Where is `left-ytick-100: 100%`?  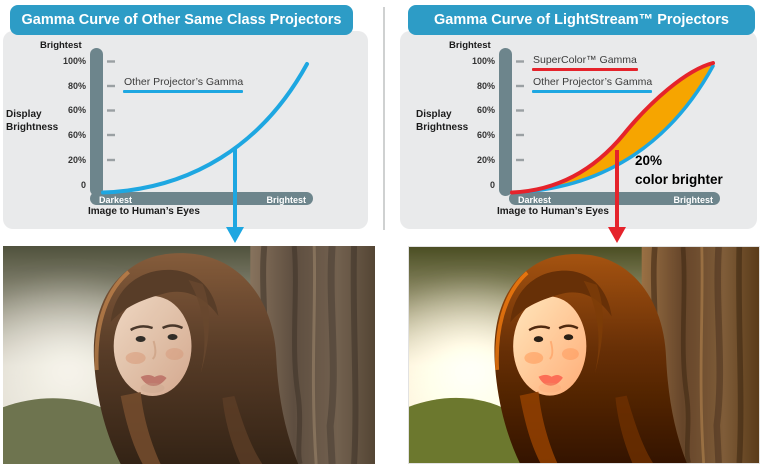 left-ytick-100: 100% is located at coordinates (74, 61).